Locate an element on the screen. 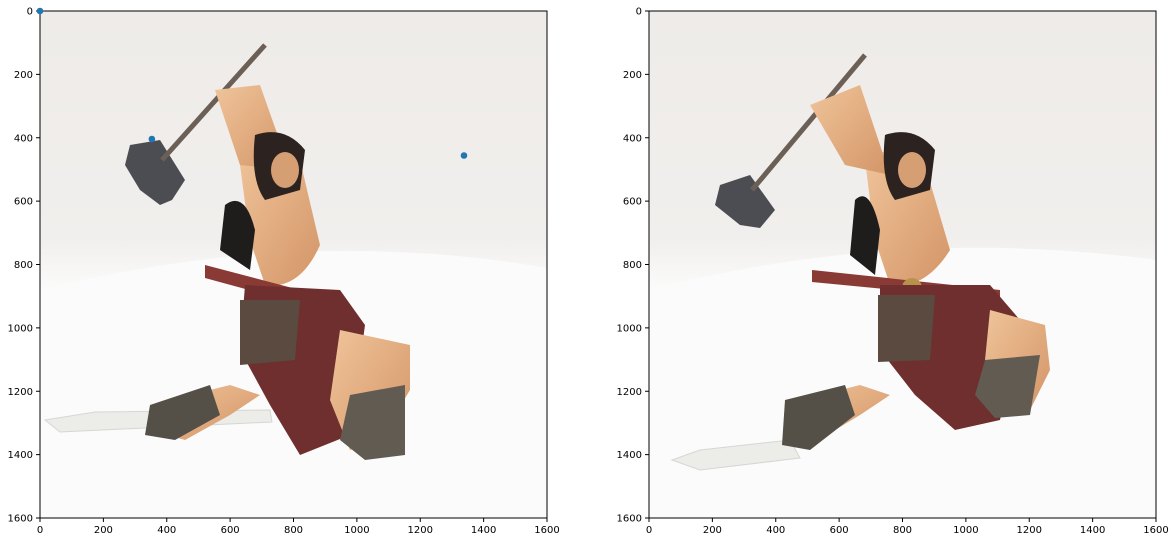 This screenshot has width=1175, height=542. scatter-series is located at coordinates (252, 83).